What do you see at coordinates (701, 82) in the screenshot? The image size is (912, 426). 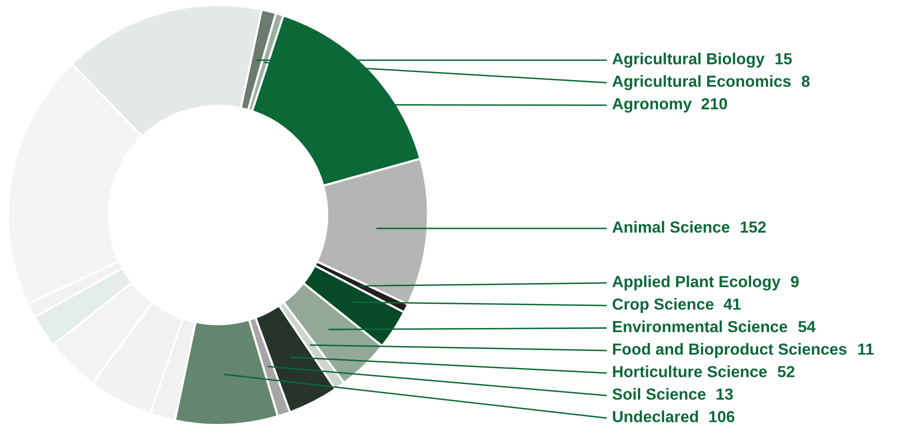 I see `slice-label: Agricultural Economics` at bounding box center [701, 82].